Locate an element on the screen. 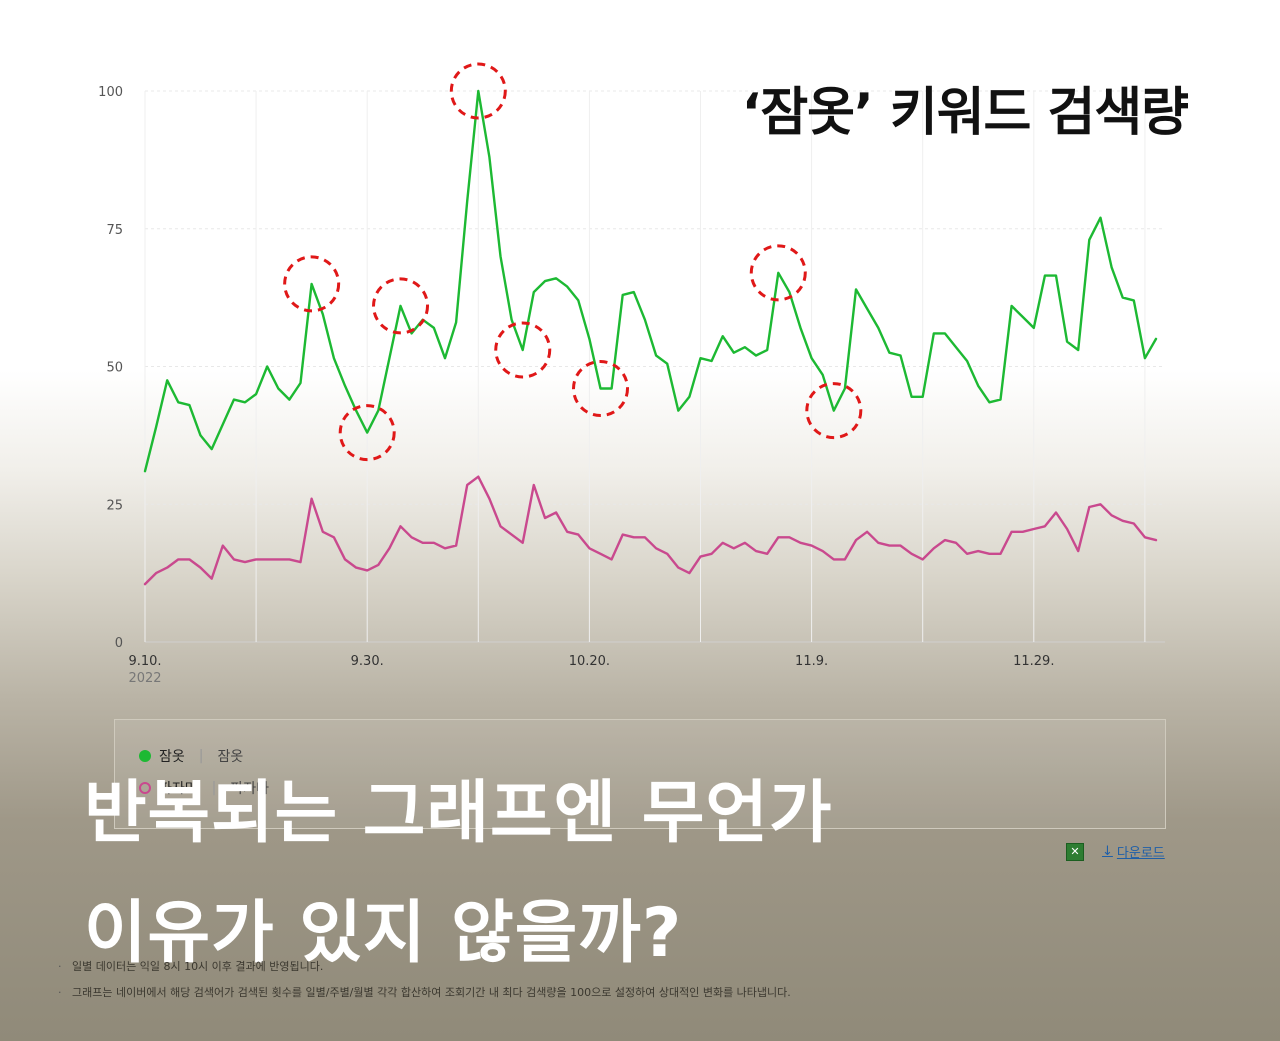 The image size is (1280, 1041). x-tick-label: 9.30. is located at coordinates (367, 661).